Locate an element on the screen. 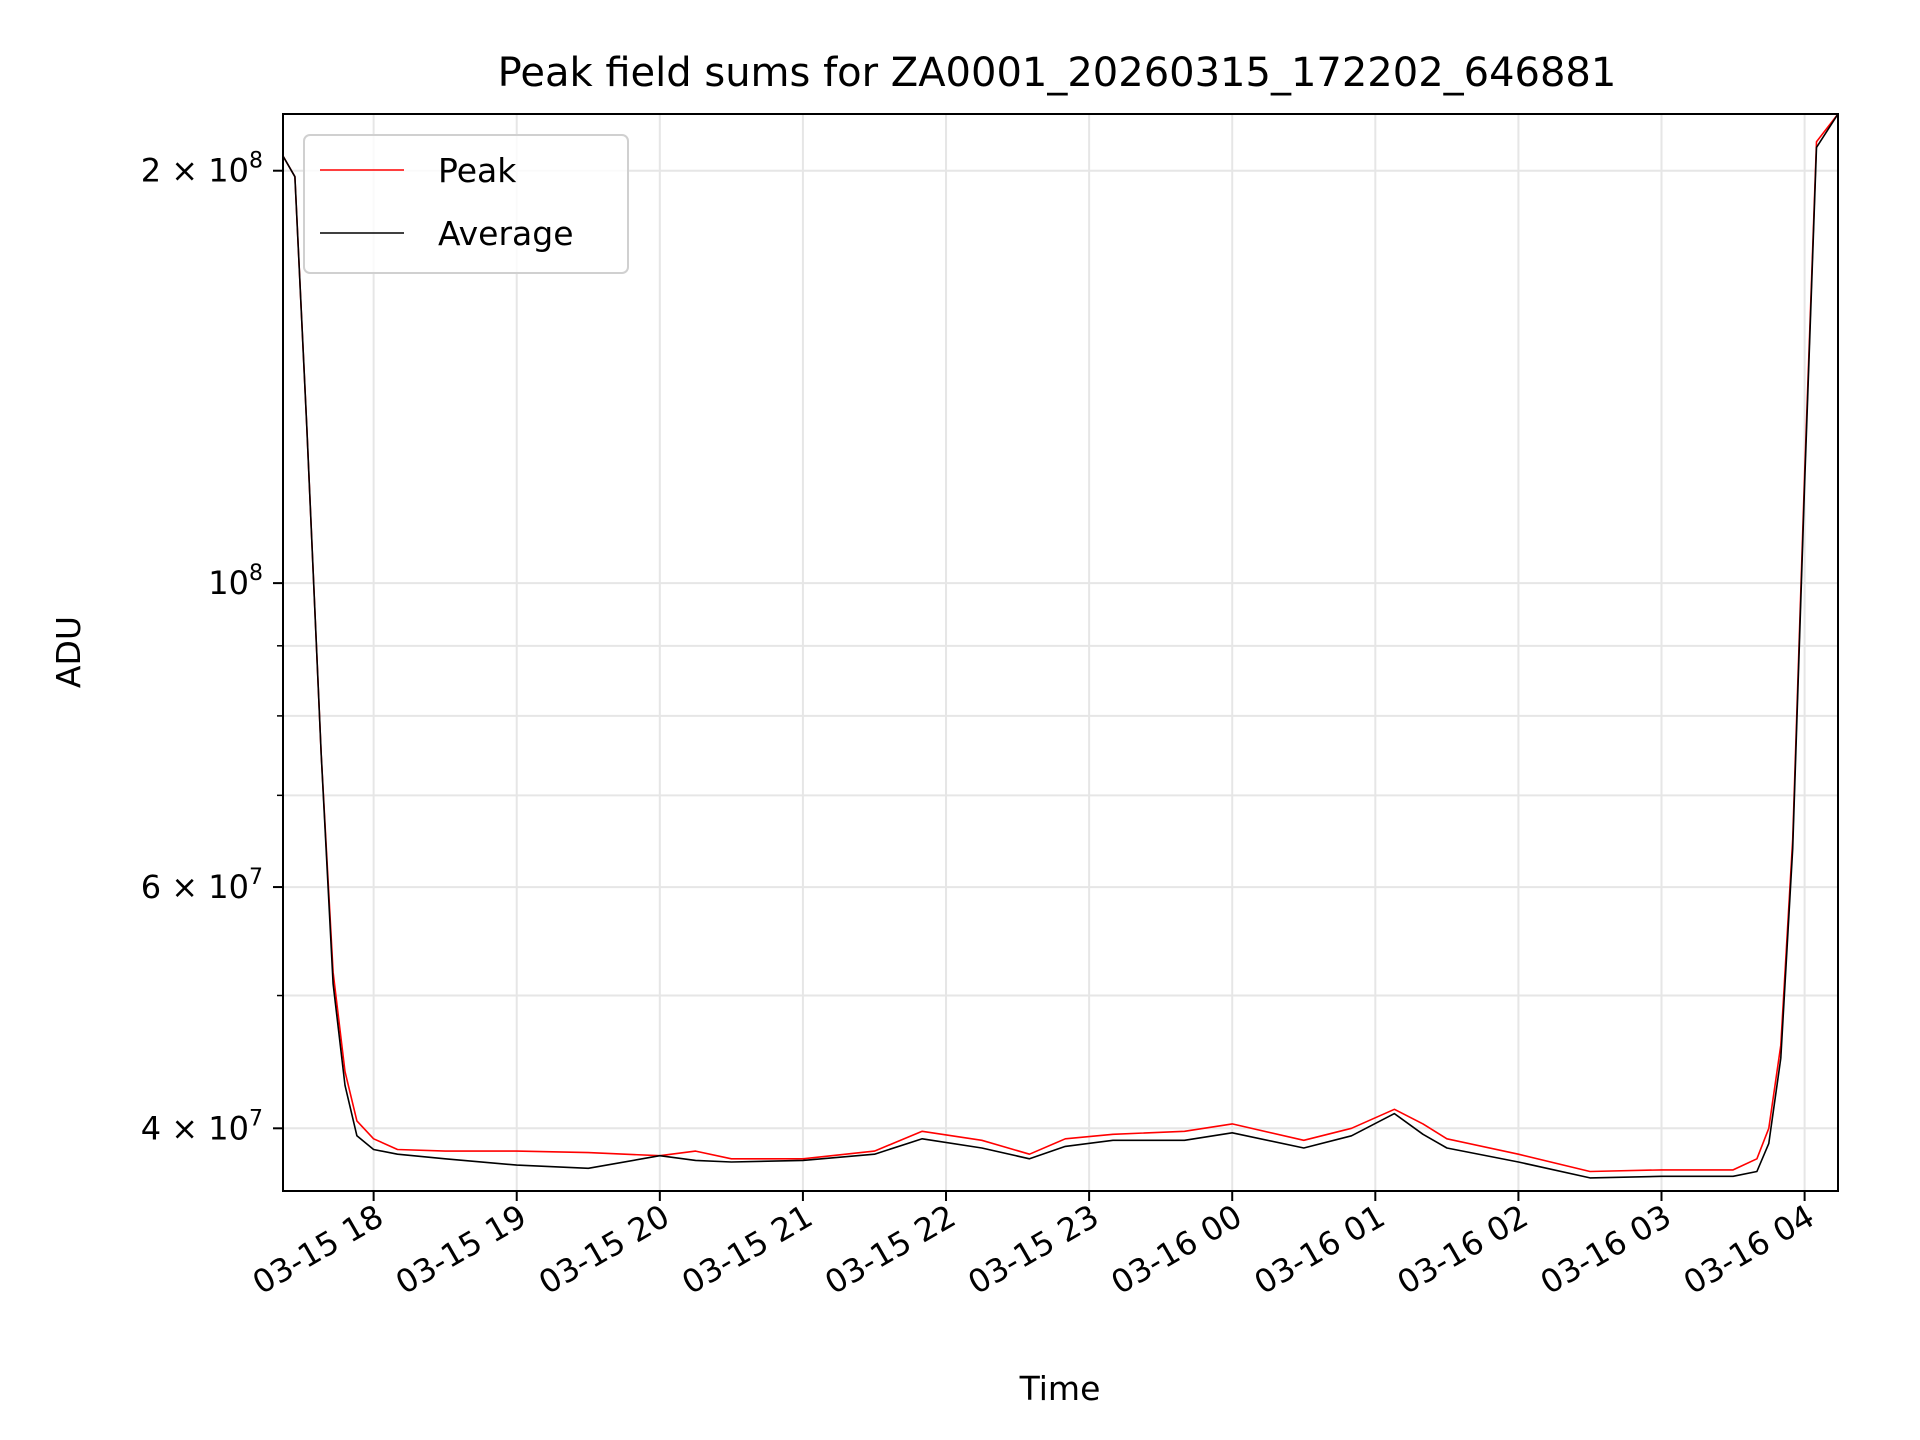  y-axis-label: ADU is located at coordinates (68, 652).